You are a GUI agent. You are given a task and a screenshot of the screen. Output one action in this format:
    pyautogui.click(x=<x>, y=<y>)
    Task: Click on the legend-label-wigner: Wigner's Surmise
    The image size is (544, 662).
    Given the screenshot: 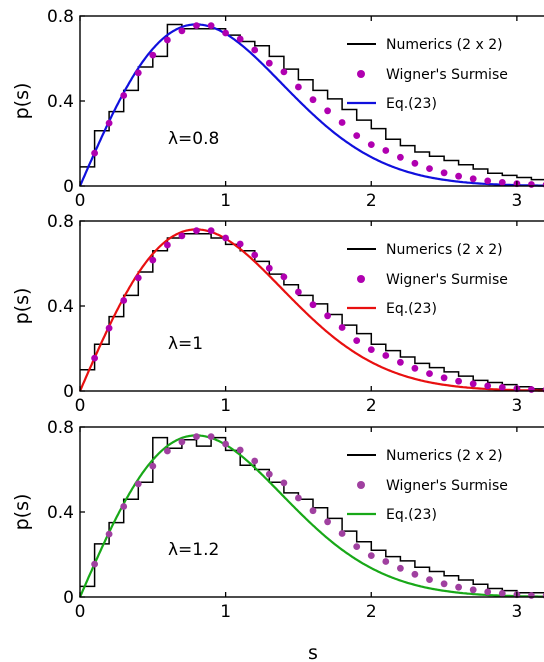 What is the action you would take?
    pyautogui.click(x=447, y=75)
    